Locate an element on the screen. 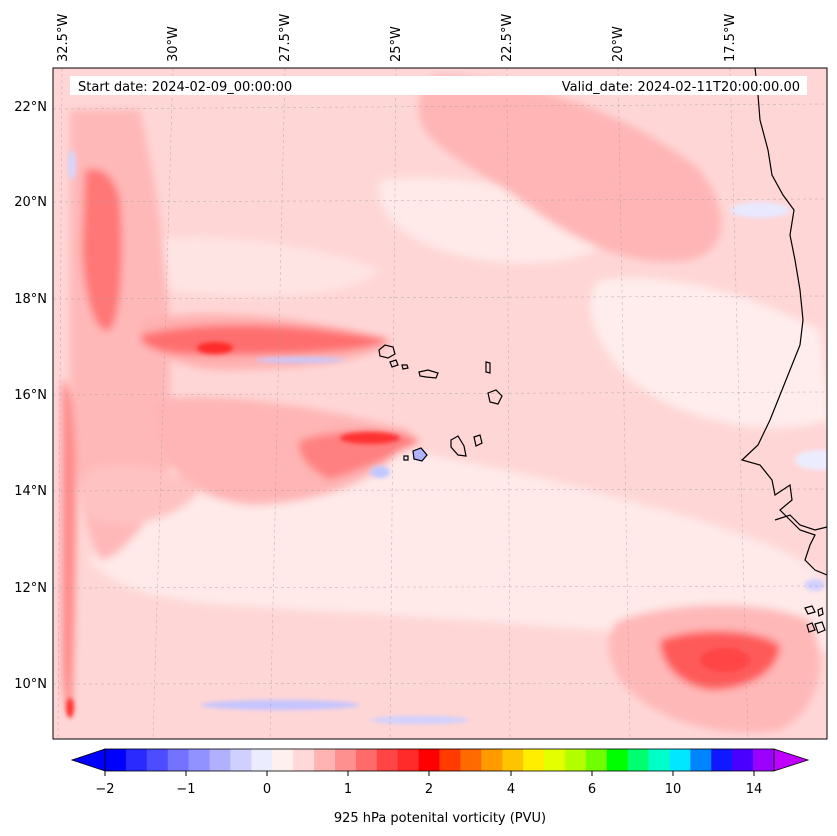 This screenshot has height=836, width=837. colorbar-tick-label: 4 is located at coordinates (511, 789).